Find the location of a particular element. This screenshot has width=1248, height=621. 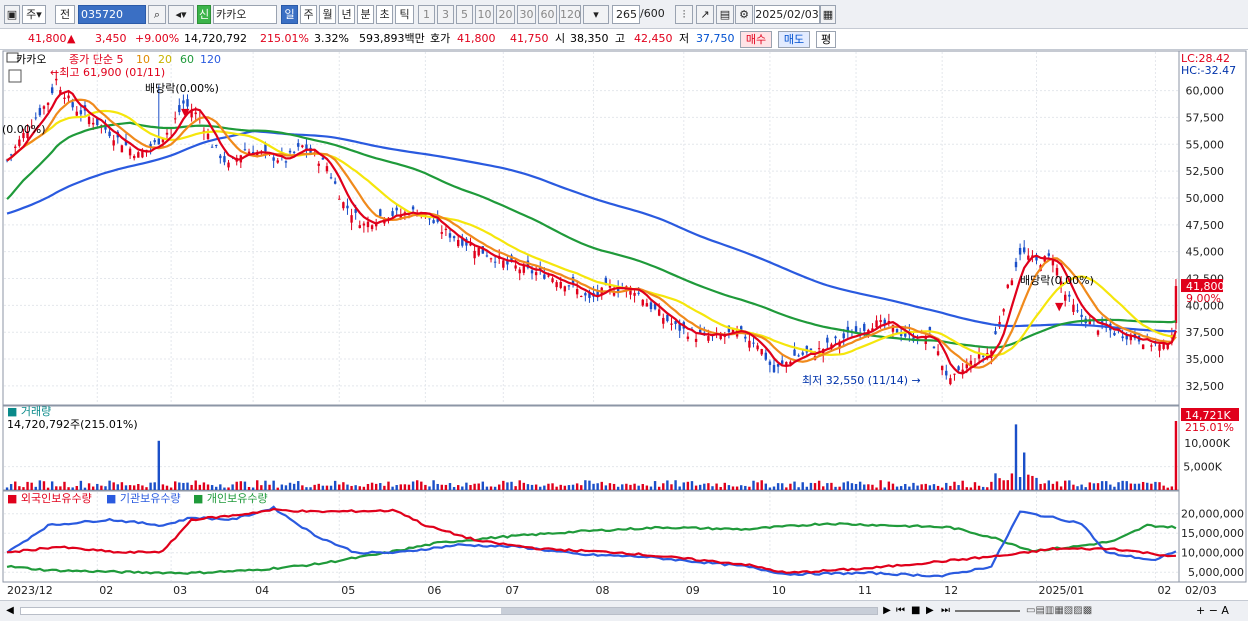

code-input: 035720 is located at coordinates (112, 14).